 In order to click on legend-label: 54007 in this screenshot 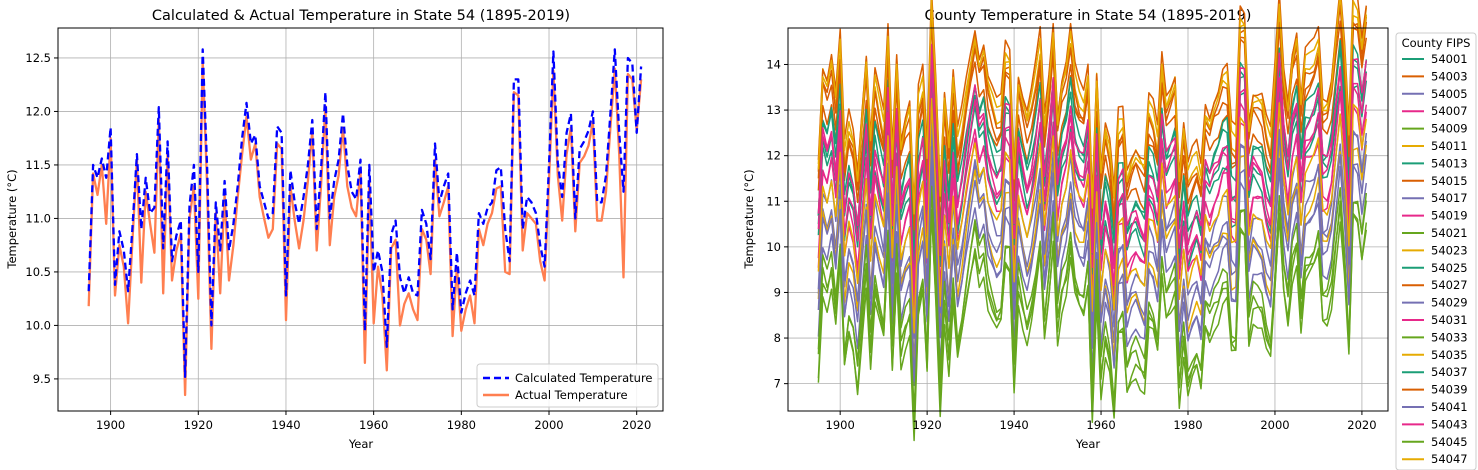, I will do `click(1449, 111)`.